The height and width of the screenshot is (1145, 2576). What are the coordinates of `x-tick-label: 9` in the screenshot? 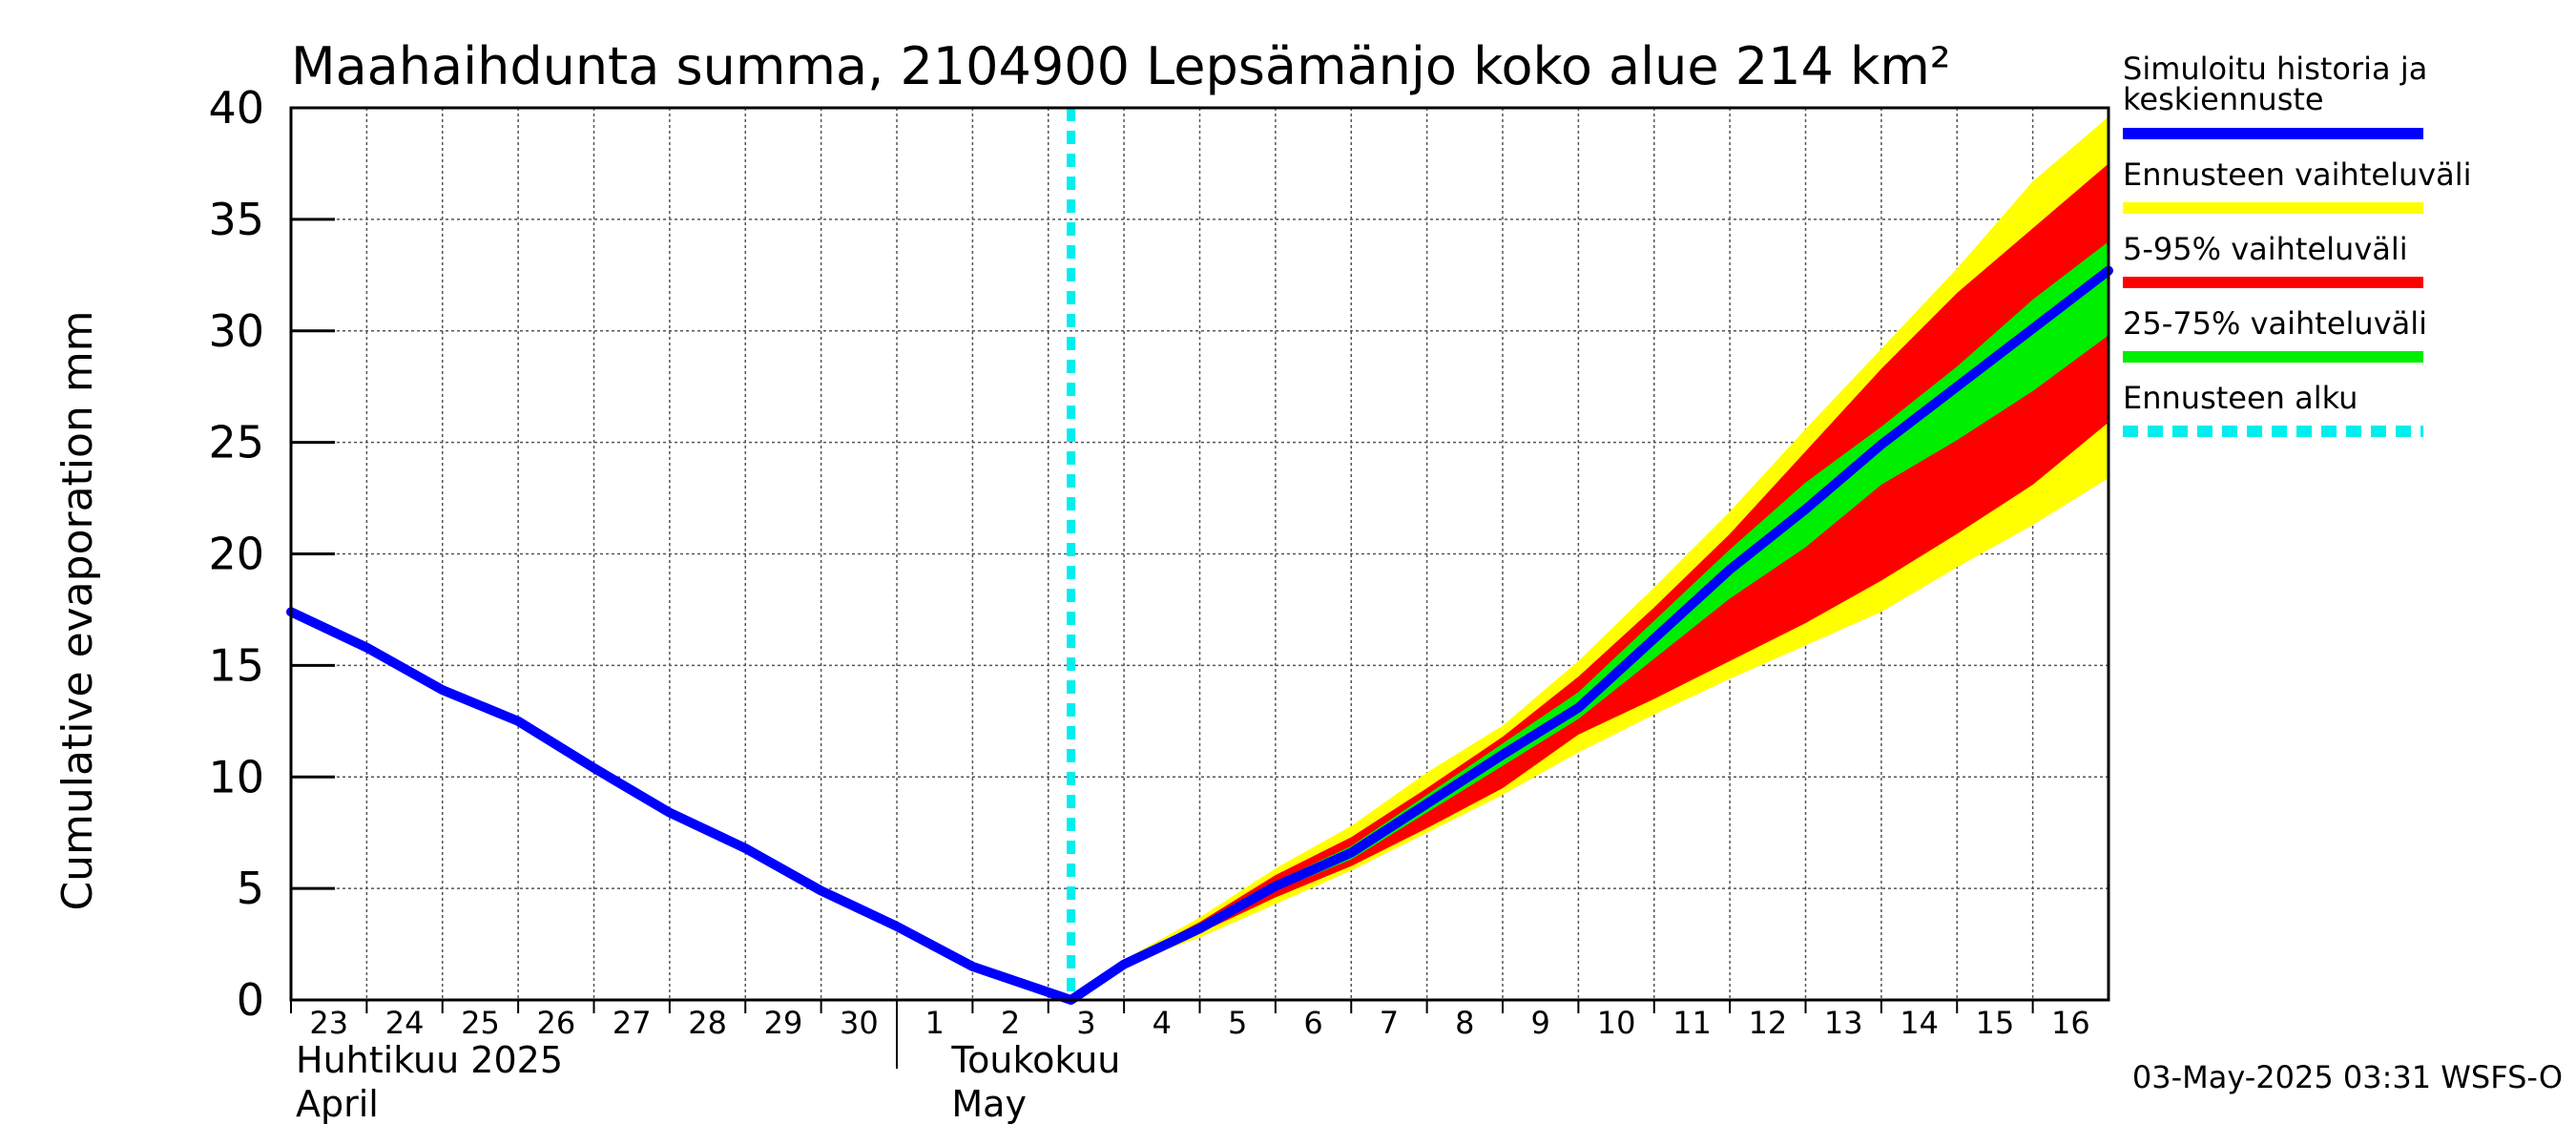 It's located at (1540, 1023).